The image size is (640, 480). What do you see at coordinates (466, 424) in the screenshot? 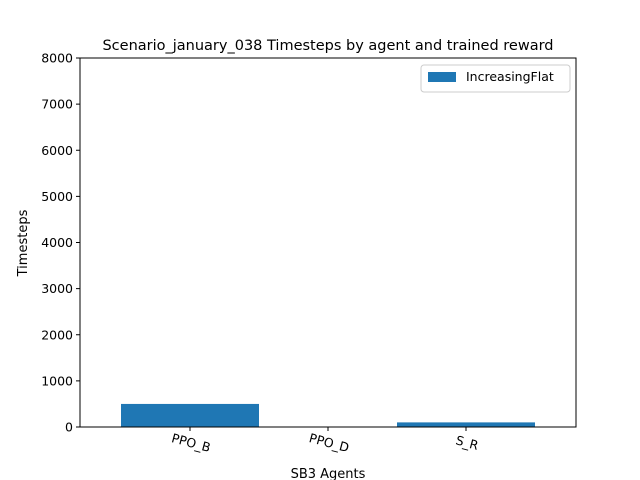
I see `bar-s-r` at bounding box center [466, 424].